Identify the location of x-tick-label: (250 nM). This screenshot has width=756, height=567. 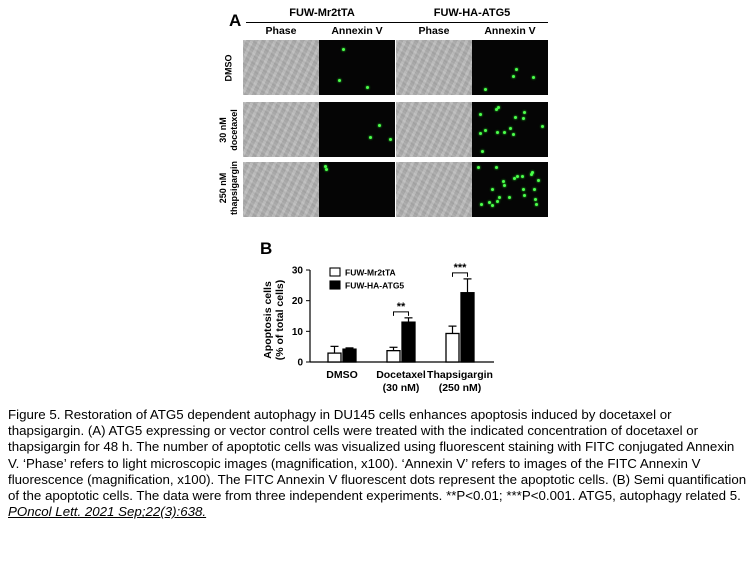
(460, 388).